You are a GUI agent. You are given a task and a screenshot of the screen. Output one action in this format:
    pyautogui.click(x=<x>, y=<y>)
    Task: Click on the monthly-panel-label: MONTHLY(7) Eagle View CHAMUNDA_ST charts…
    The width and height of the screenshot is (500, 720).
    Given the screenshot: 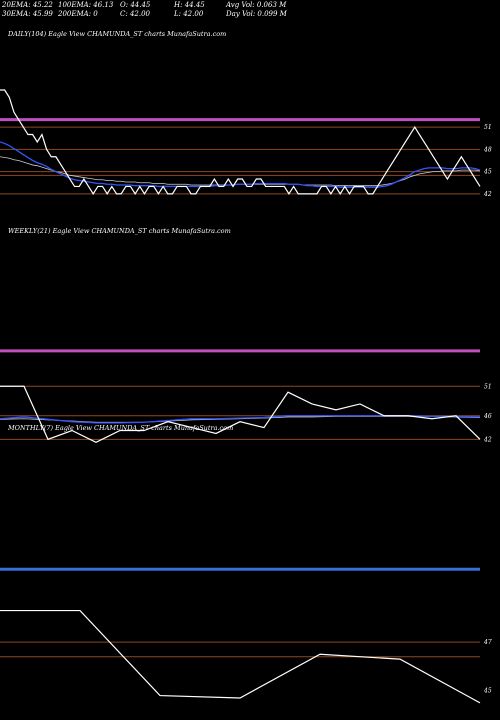 What is the action you would take?
    pyautogui.click(x=121, y=428)
    